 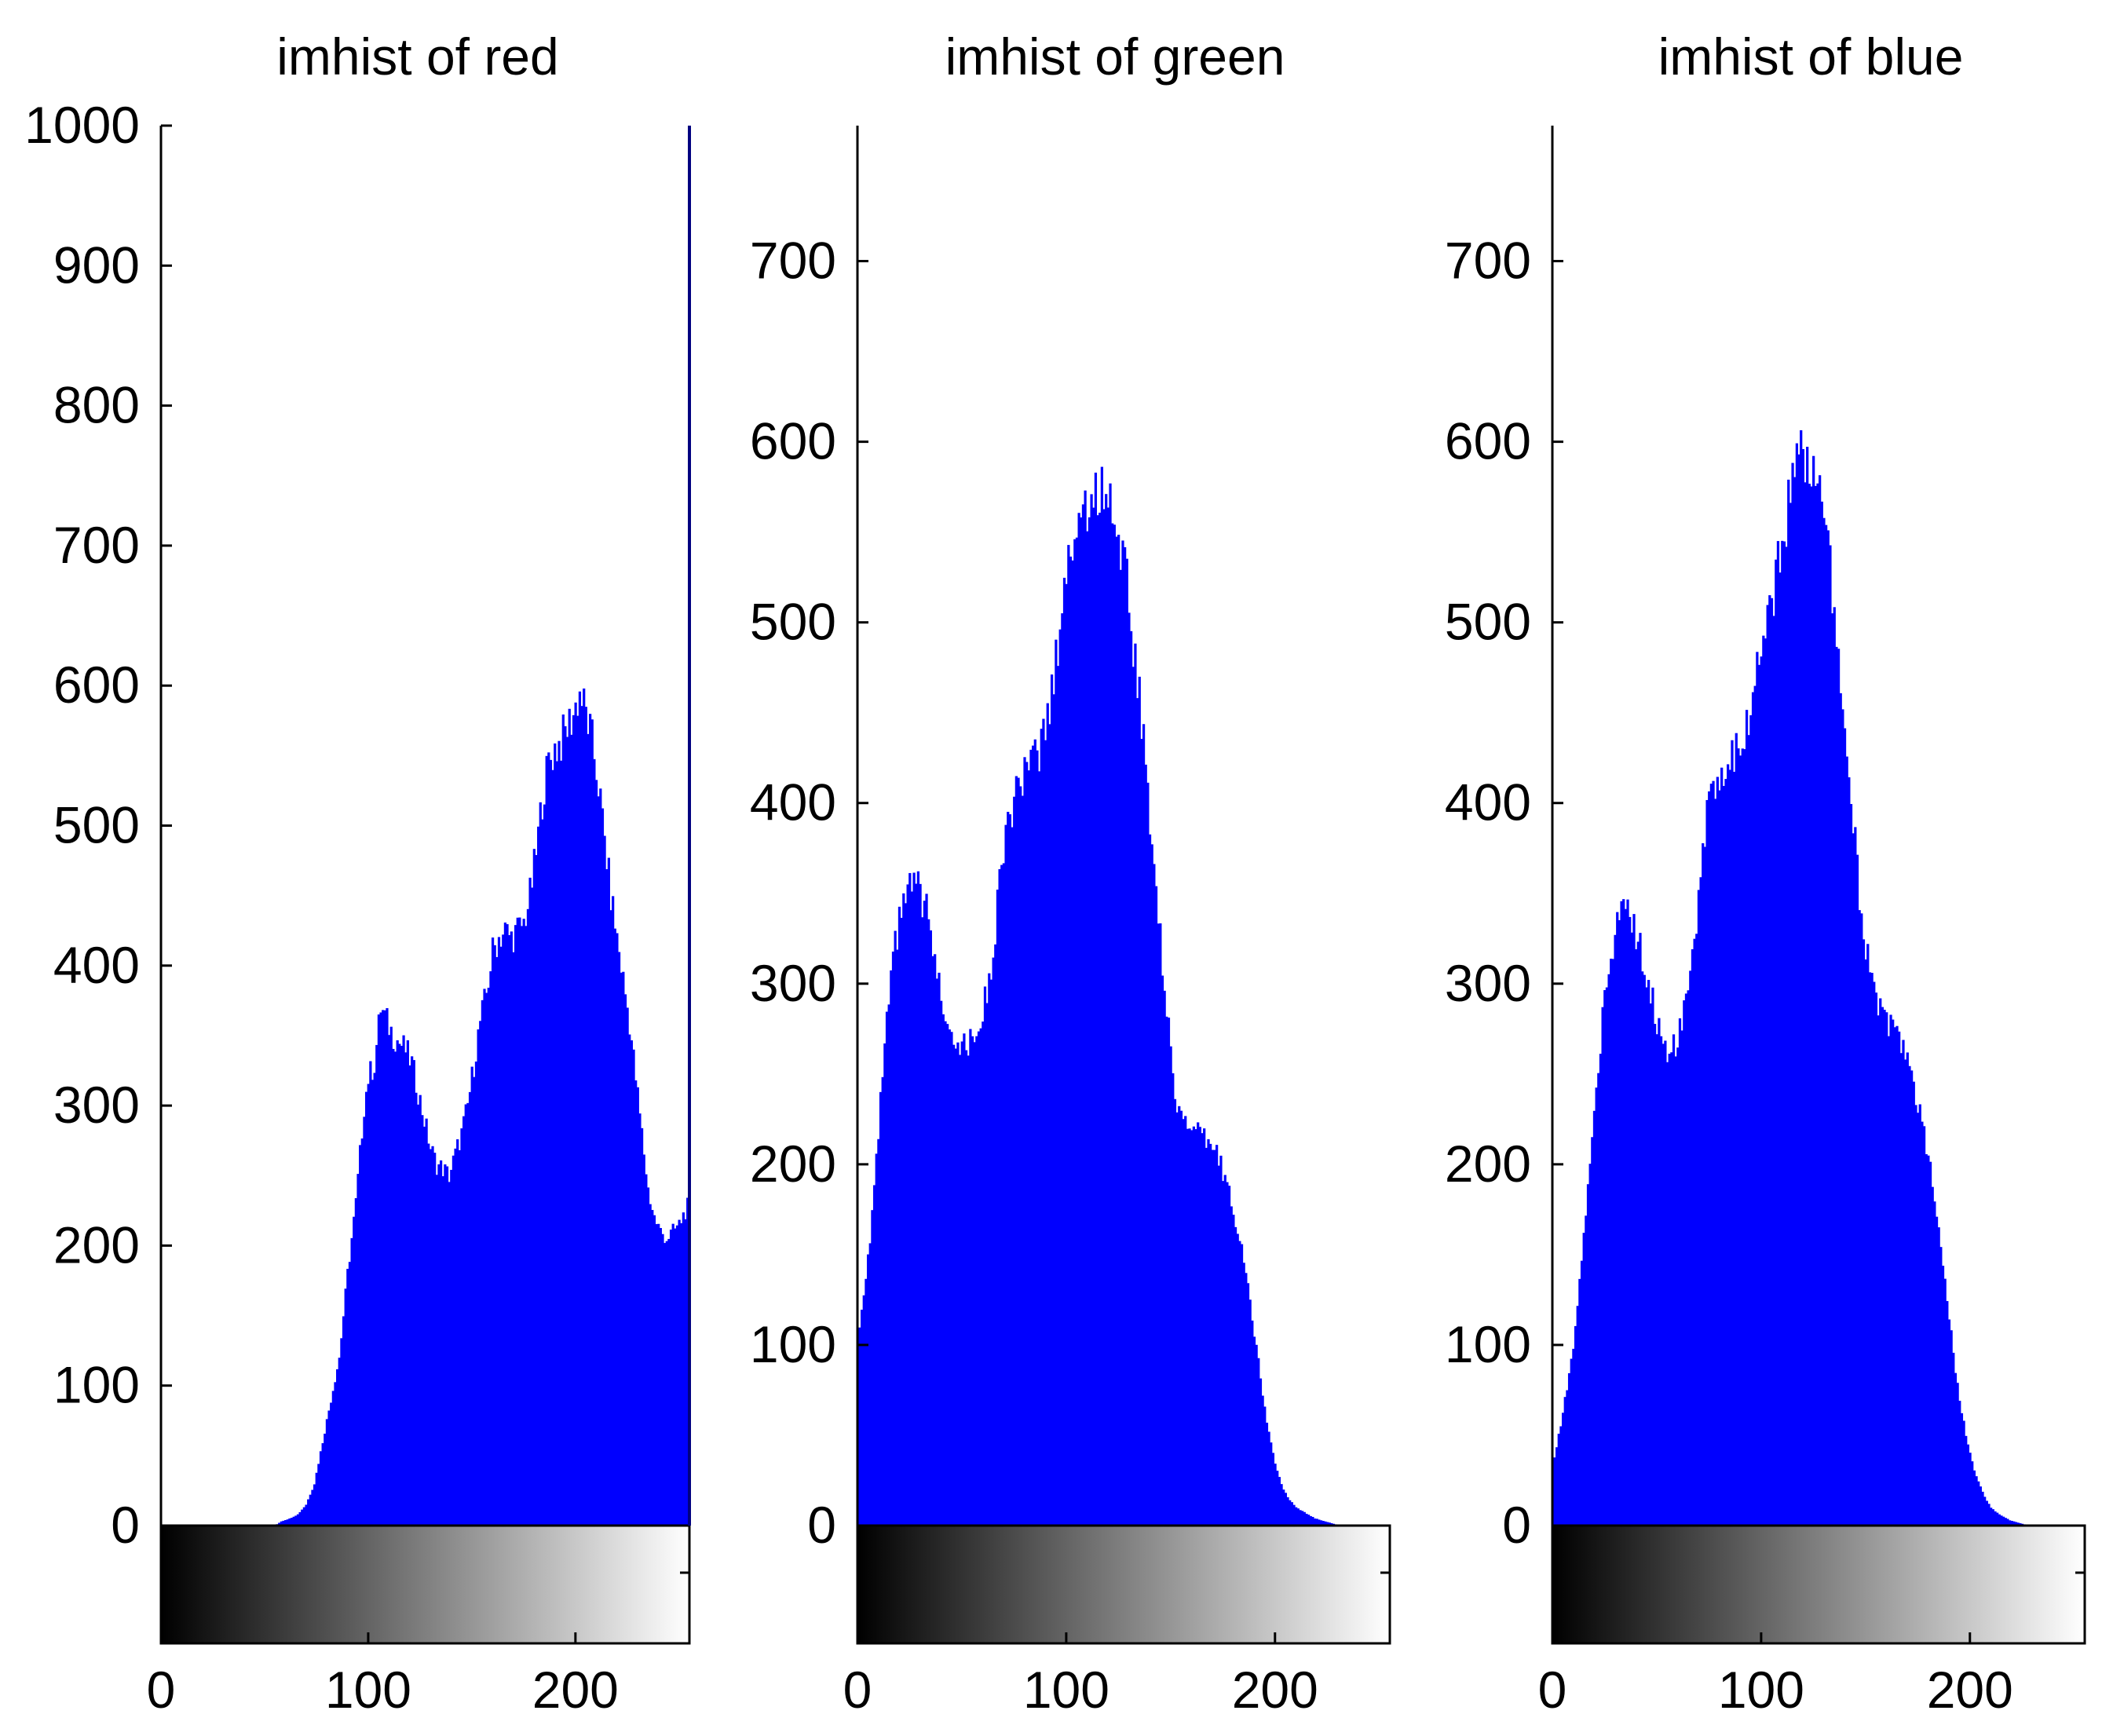 What do you see at coordinates (82, 125) in the screenshot?
I see `y-tick-label: 1000` at bounding box center [82, 125].